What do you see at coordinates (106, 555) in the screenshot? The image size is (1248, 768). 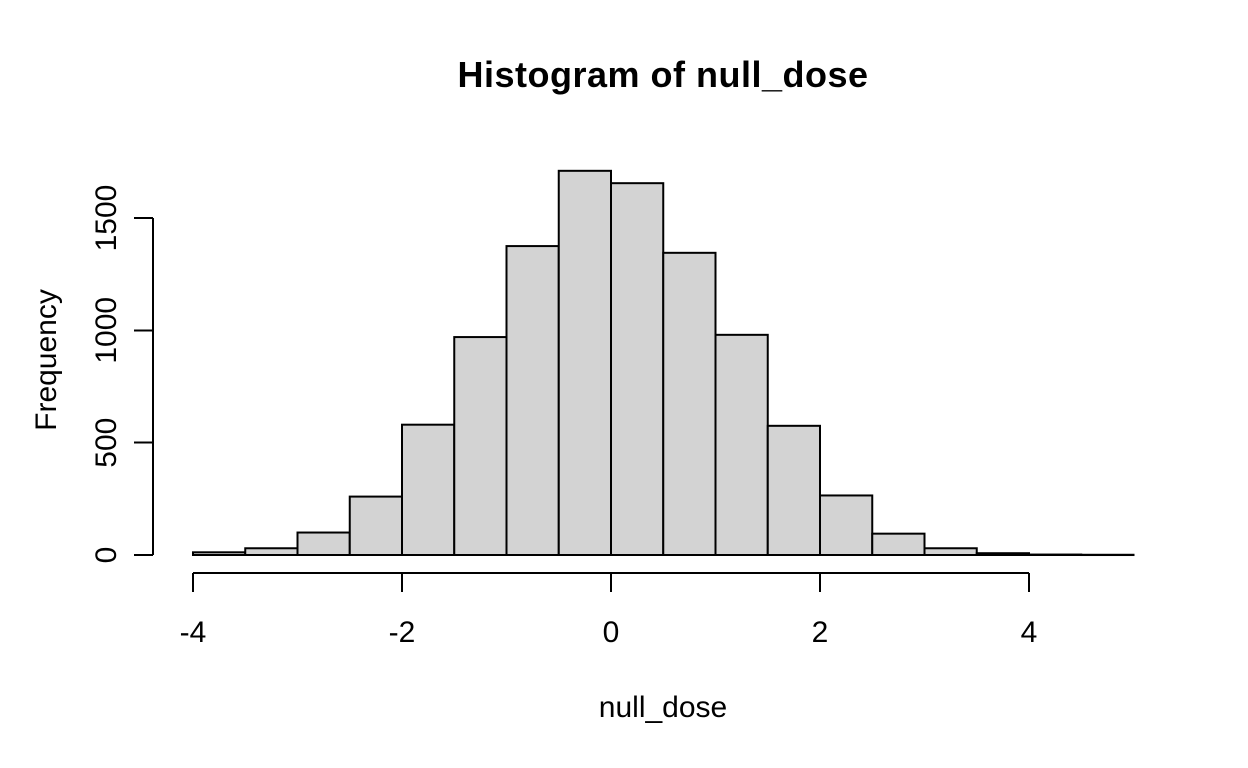 I see `y-tick-label: 0` at bounding box center [106, 555].